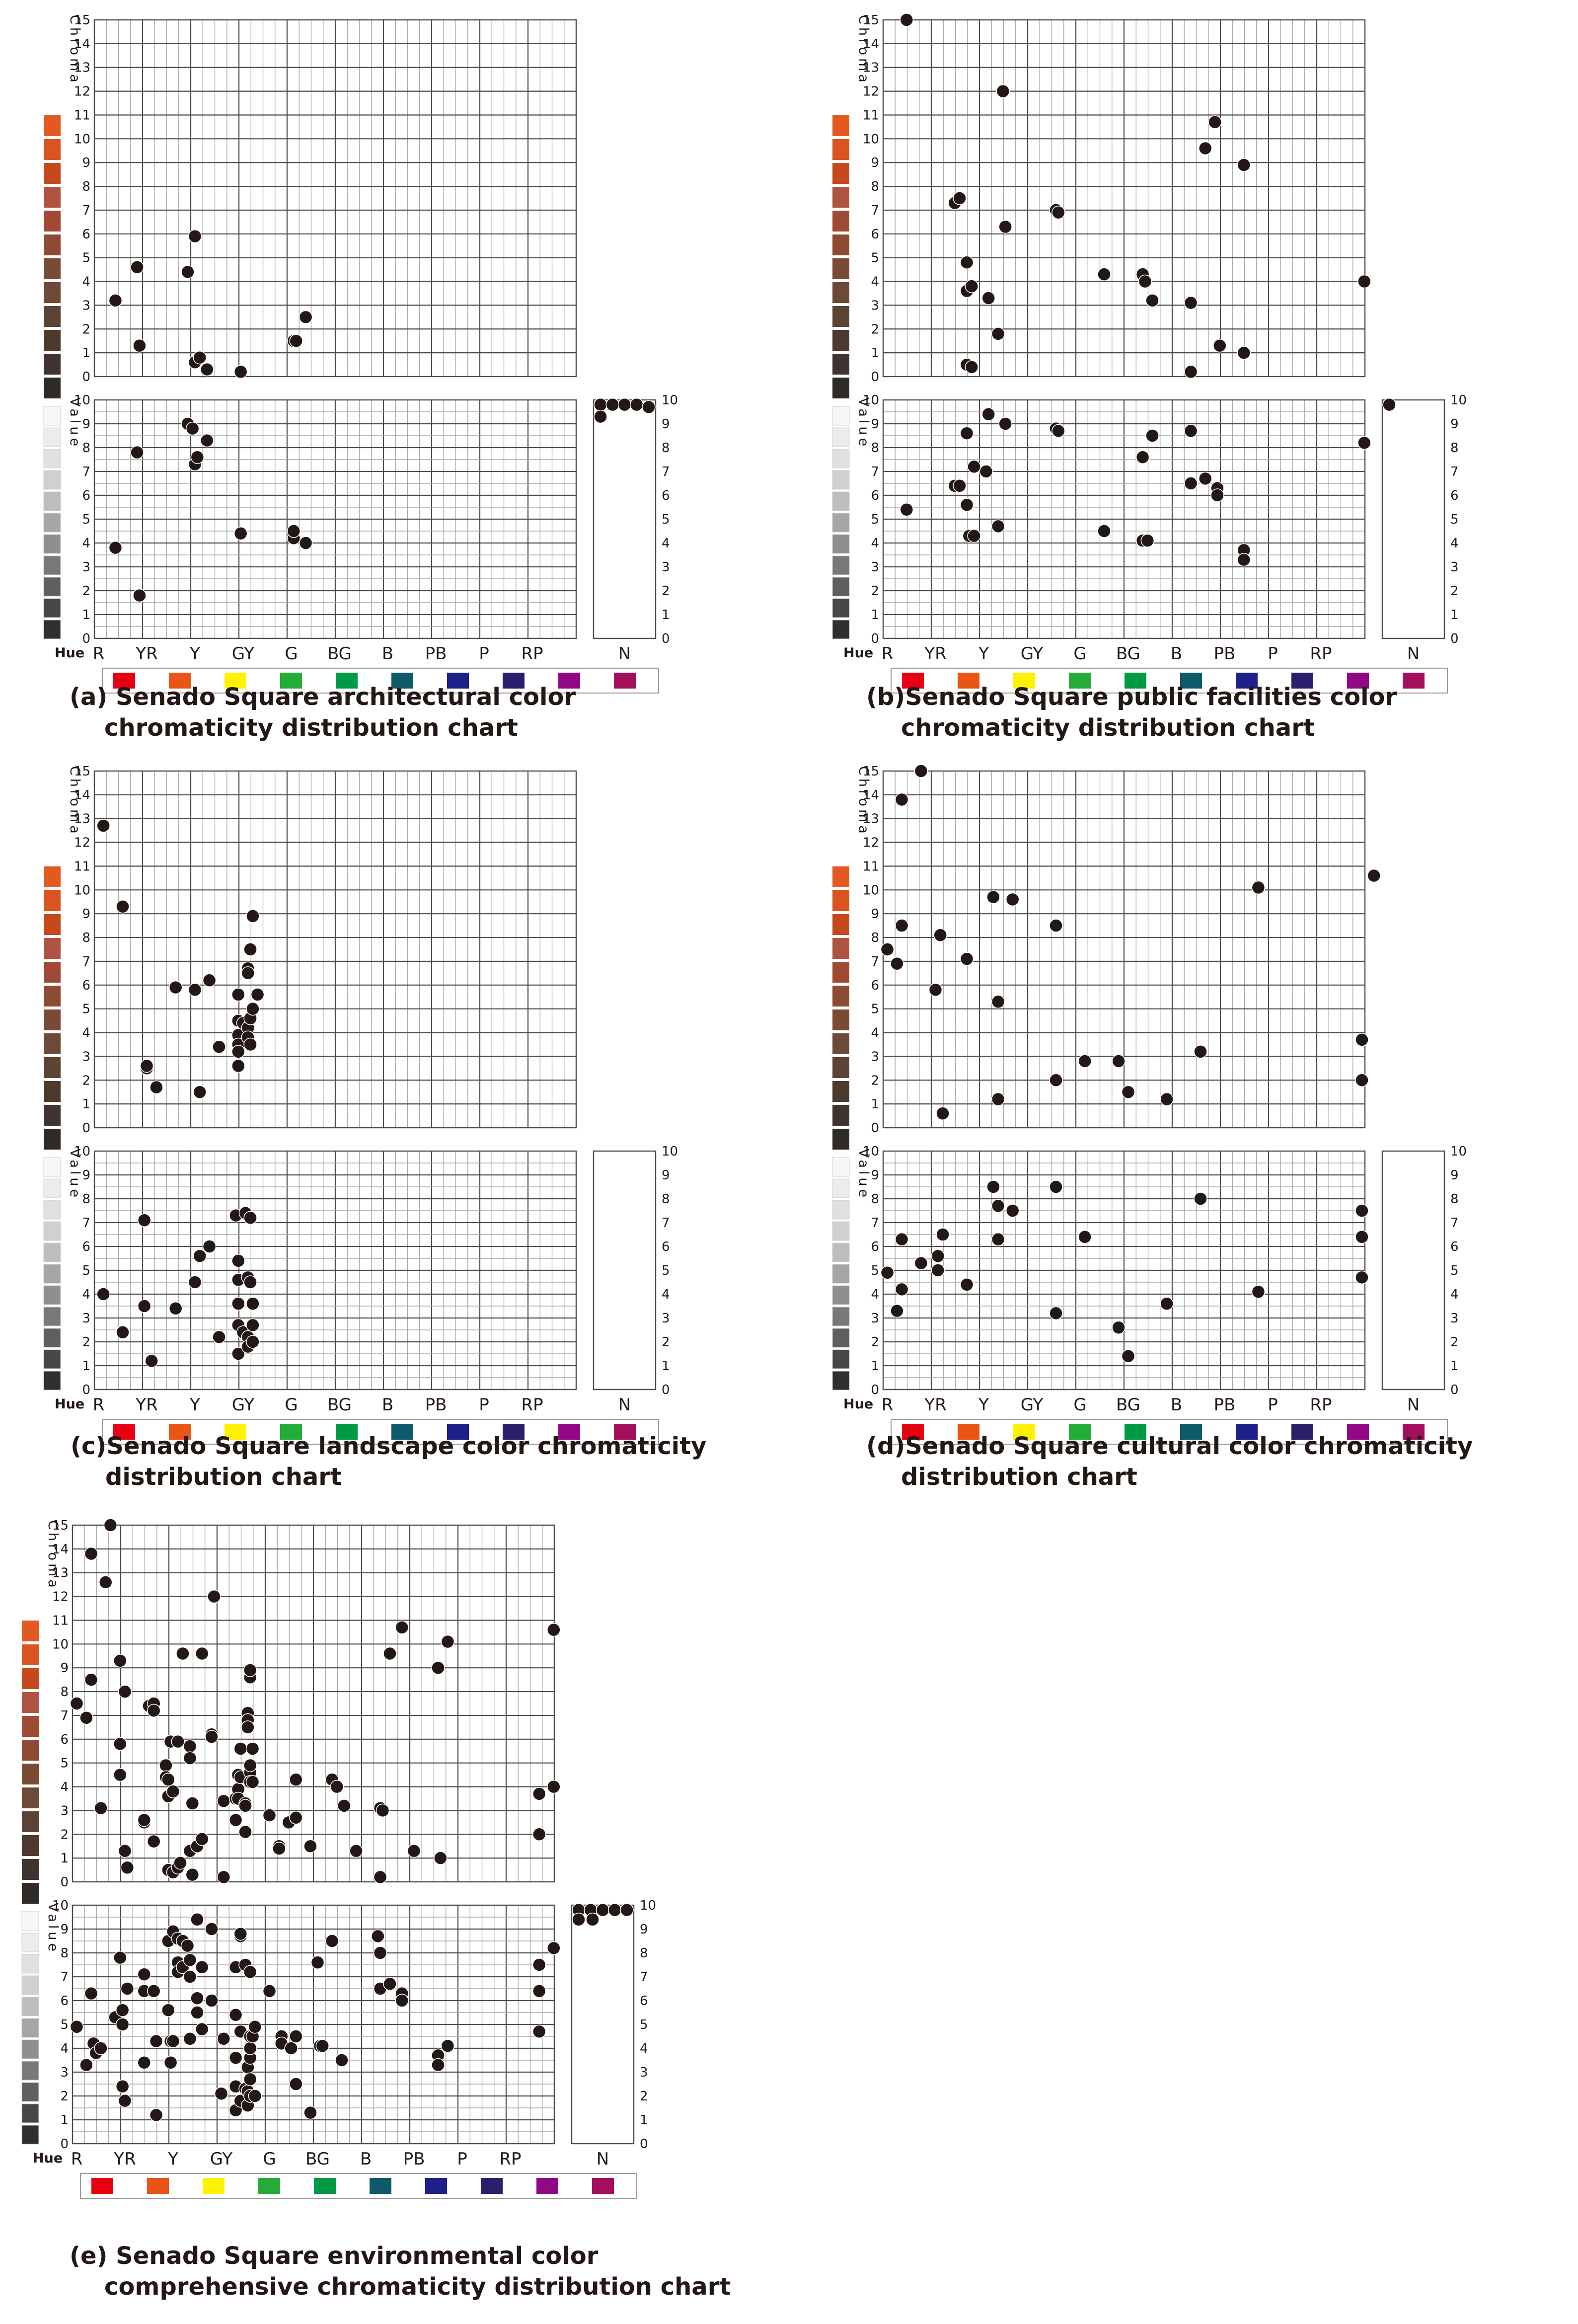 The image size is (1578, 2324). I want to click on hue-label-b: B, so click(387, 1405).